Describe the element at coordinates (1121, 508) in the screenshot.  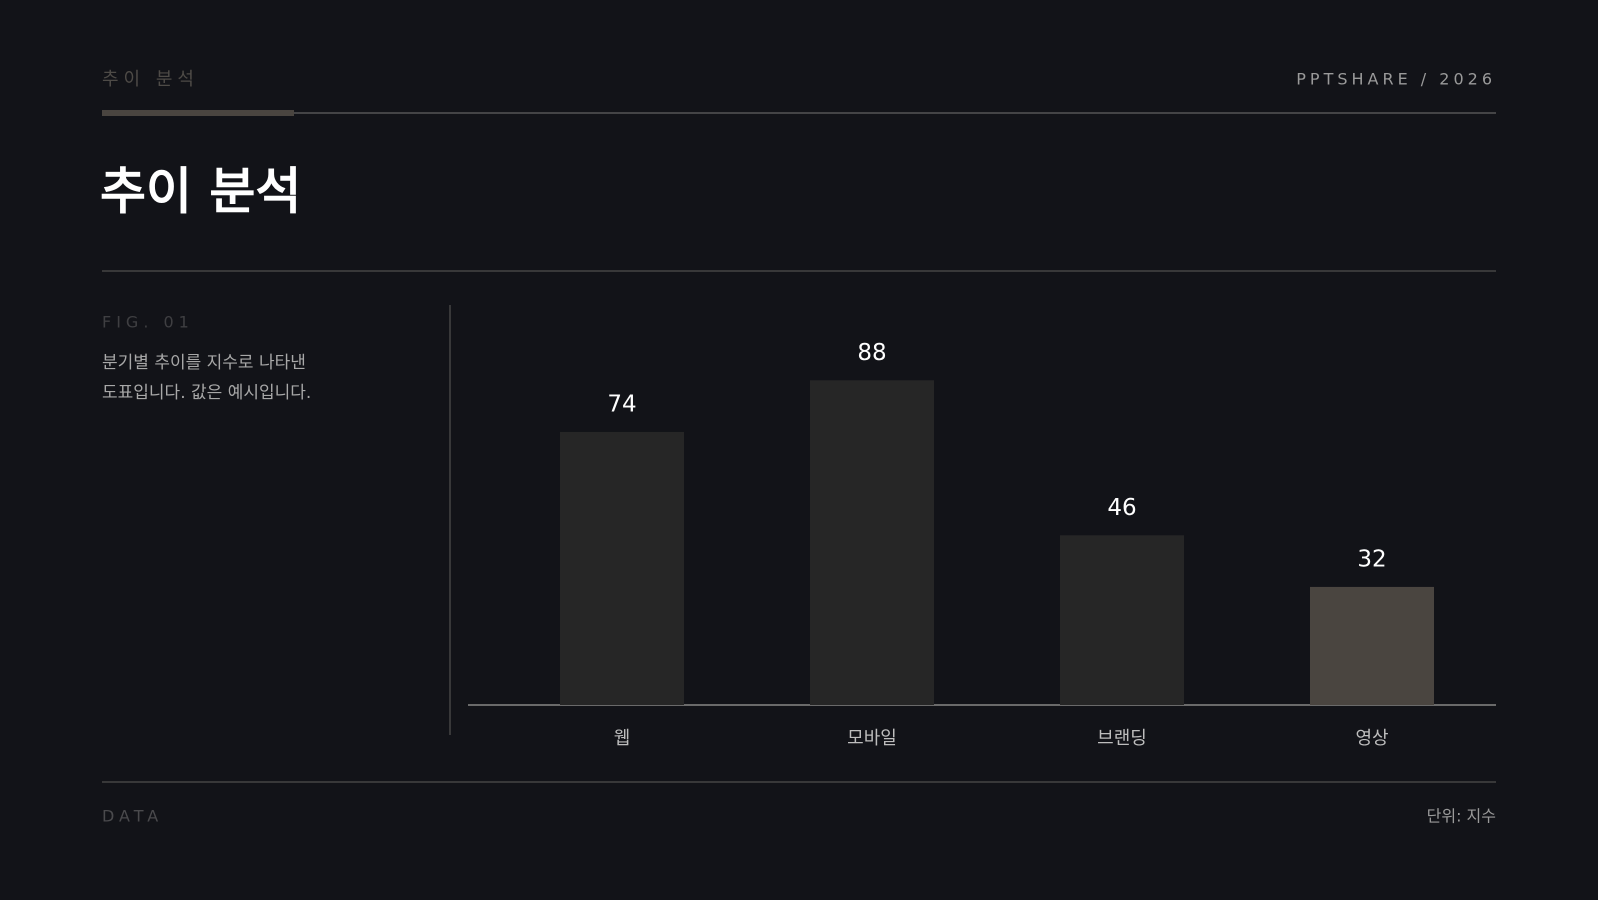
I see `value-label: 46` at that location.